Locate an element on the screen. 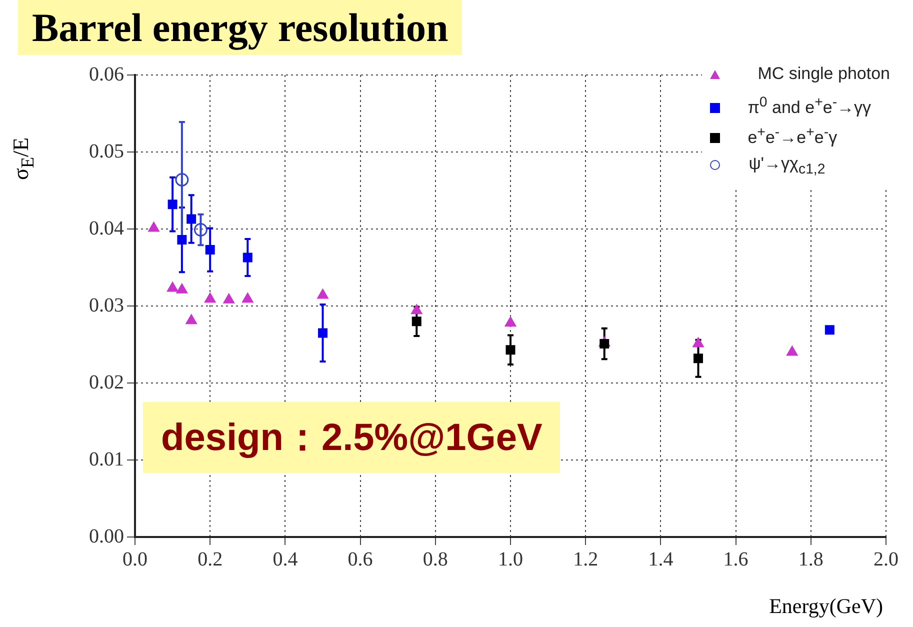  x-tick-label: 1.8 is located at coordinates (811, 559).